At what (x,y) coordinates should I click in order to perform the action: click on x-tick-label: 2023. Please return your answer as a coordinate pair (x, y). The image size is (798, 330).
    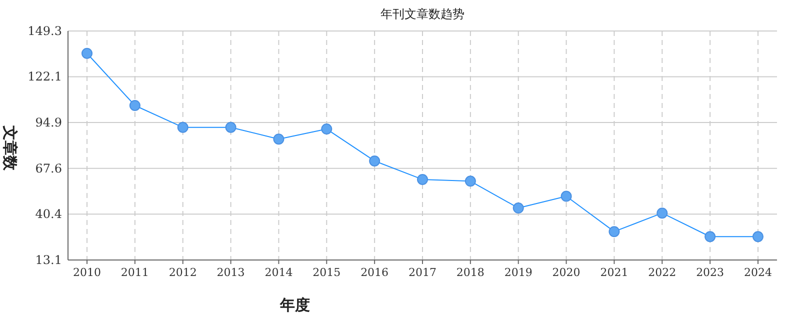
    Looking at the image, I should click on (710, 272).